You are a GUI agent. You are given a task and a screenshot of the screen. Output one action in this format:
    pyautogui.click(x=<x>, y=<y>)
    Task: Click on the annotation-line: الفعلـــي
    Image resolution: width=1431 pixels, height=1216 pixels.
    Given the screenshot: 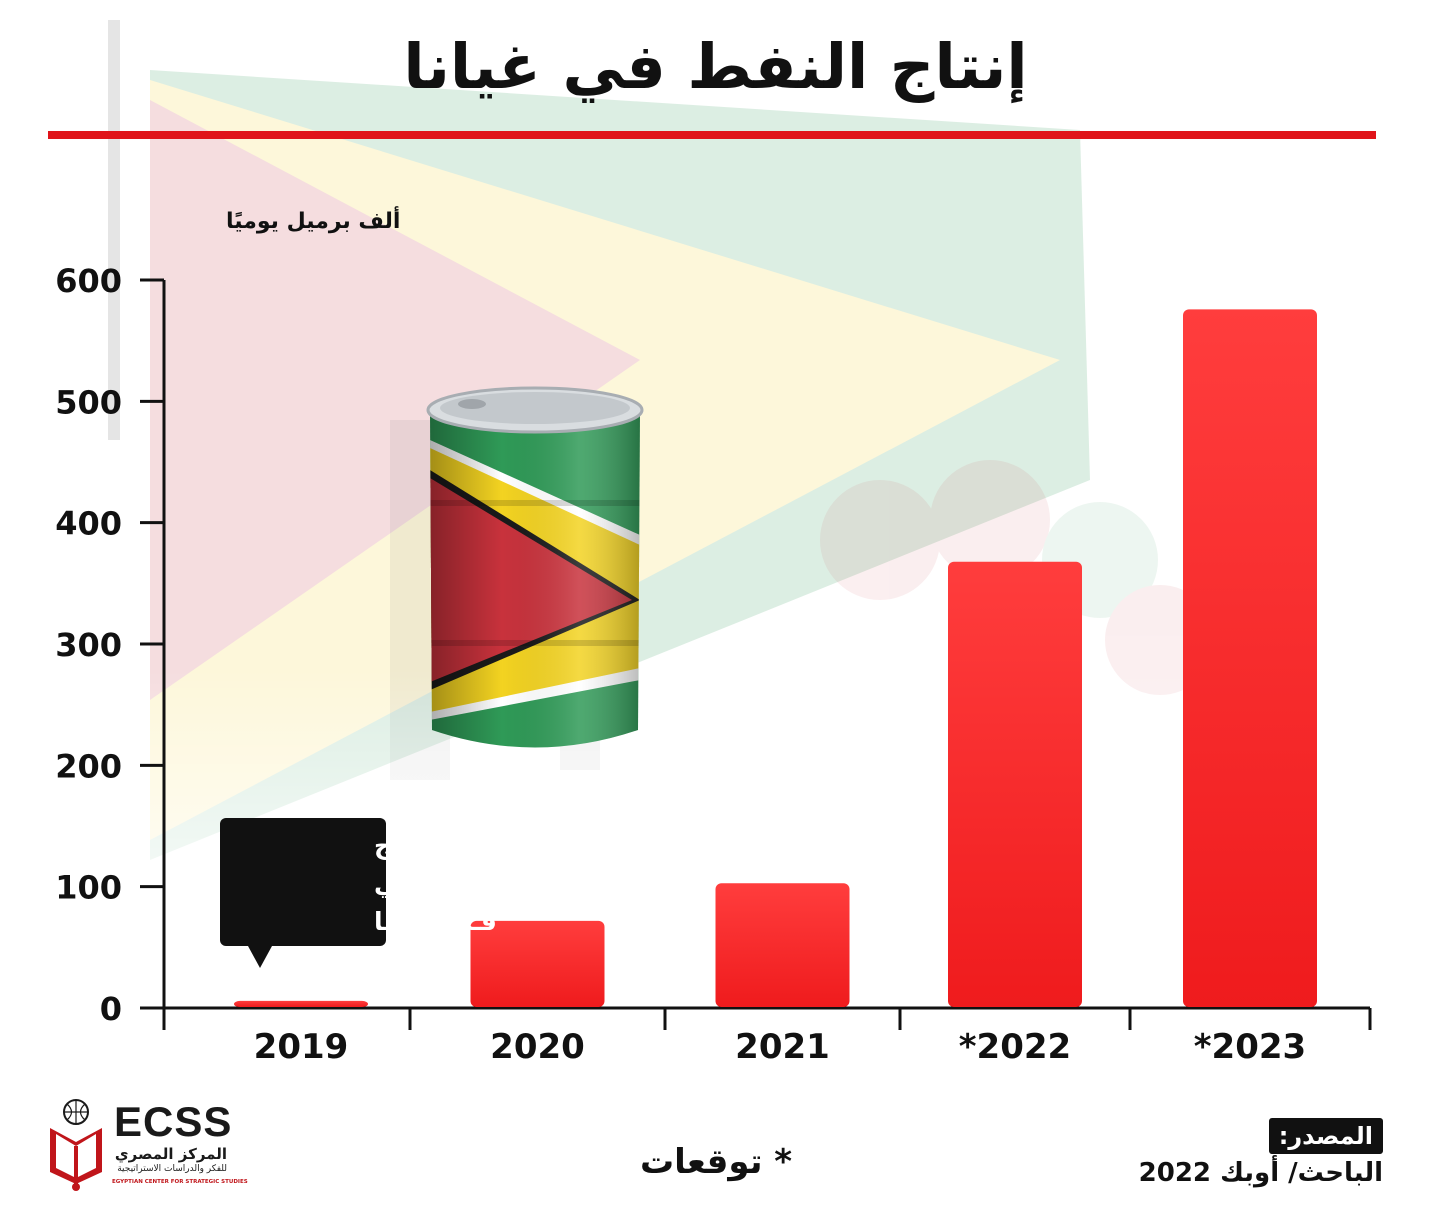 What is the action you would take?
    pyautogui.click(x=429, y=883)
    